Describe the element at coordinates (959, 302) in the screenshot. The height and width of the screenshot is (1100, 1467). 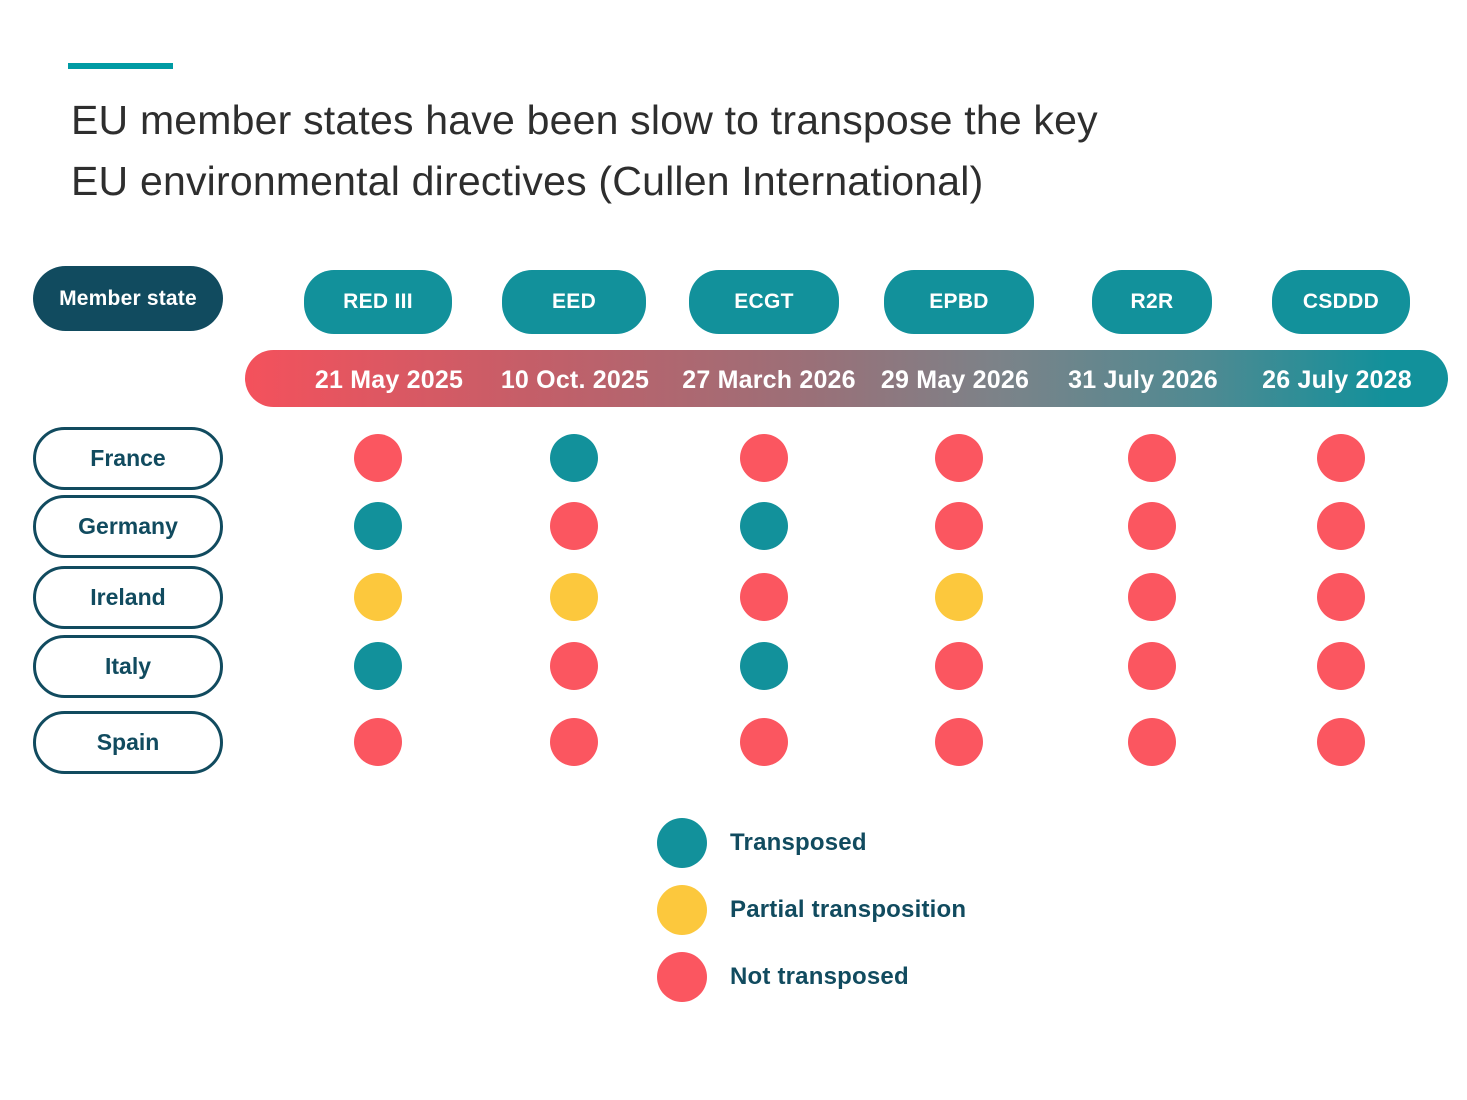
I see `directive-pill-epbd: EPBD` at that location.